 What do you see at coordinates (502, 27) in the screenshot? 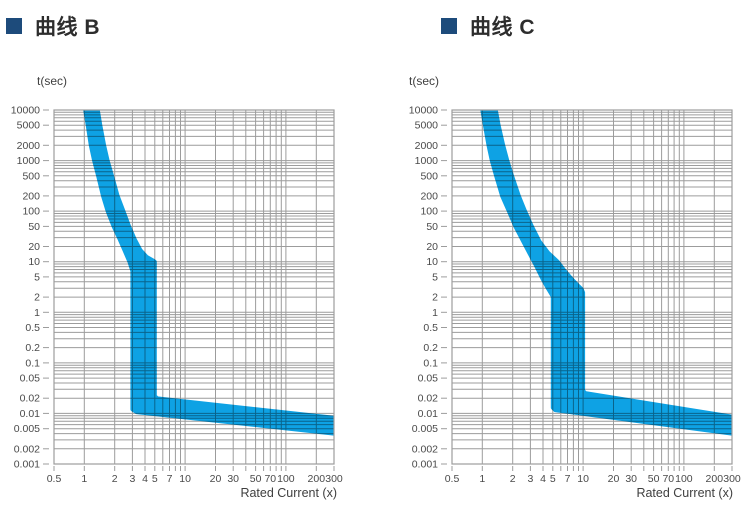
I see `curve-c-title-text: 曲线 C` at bounding box center [502, 27].